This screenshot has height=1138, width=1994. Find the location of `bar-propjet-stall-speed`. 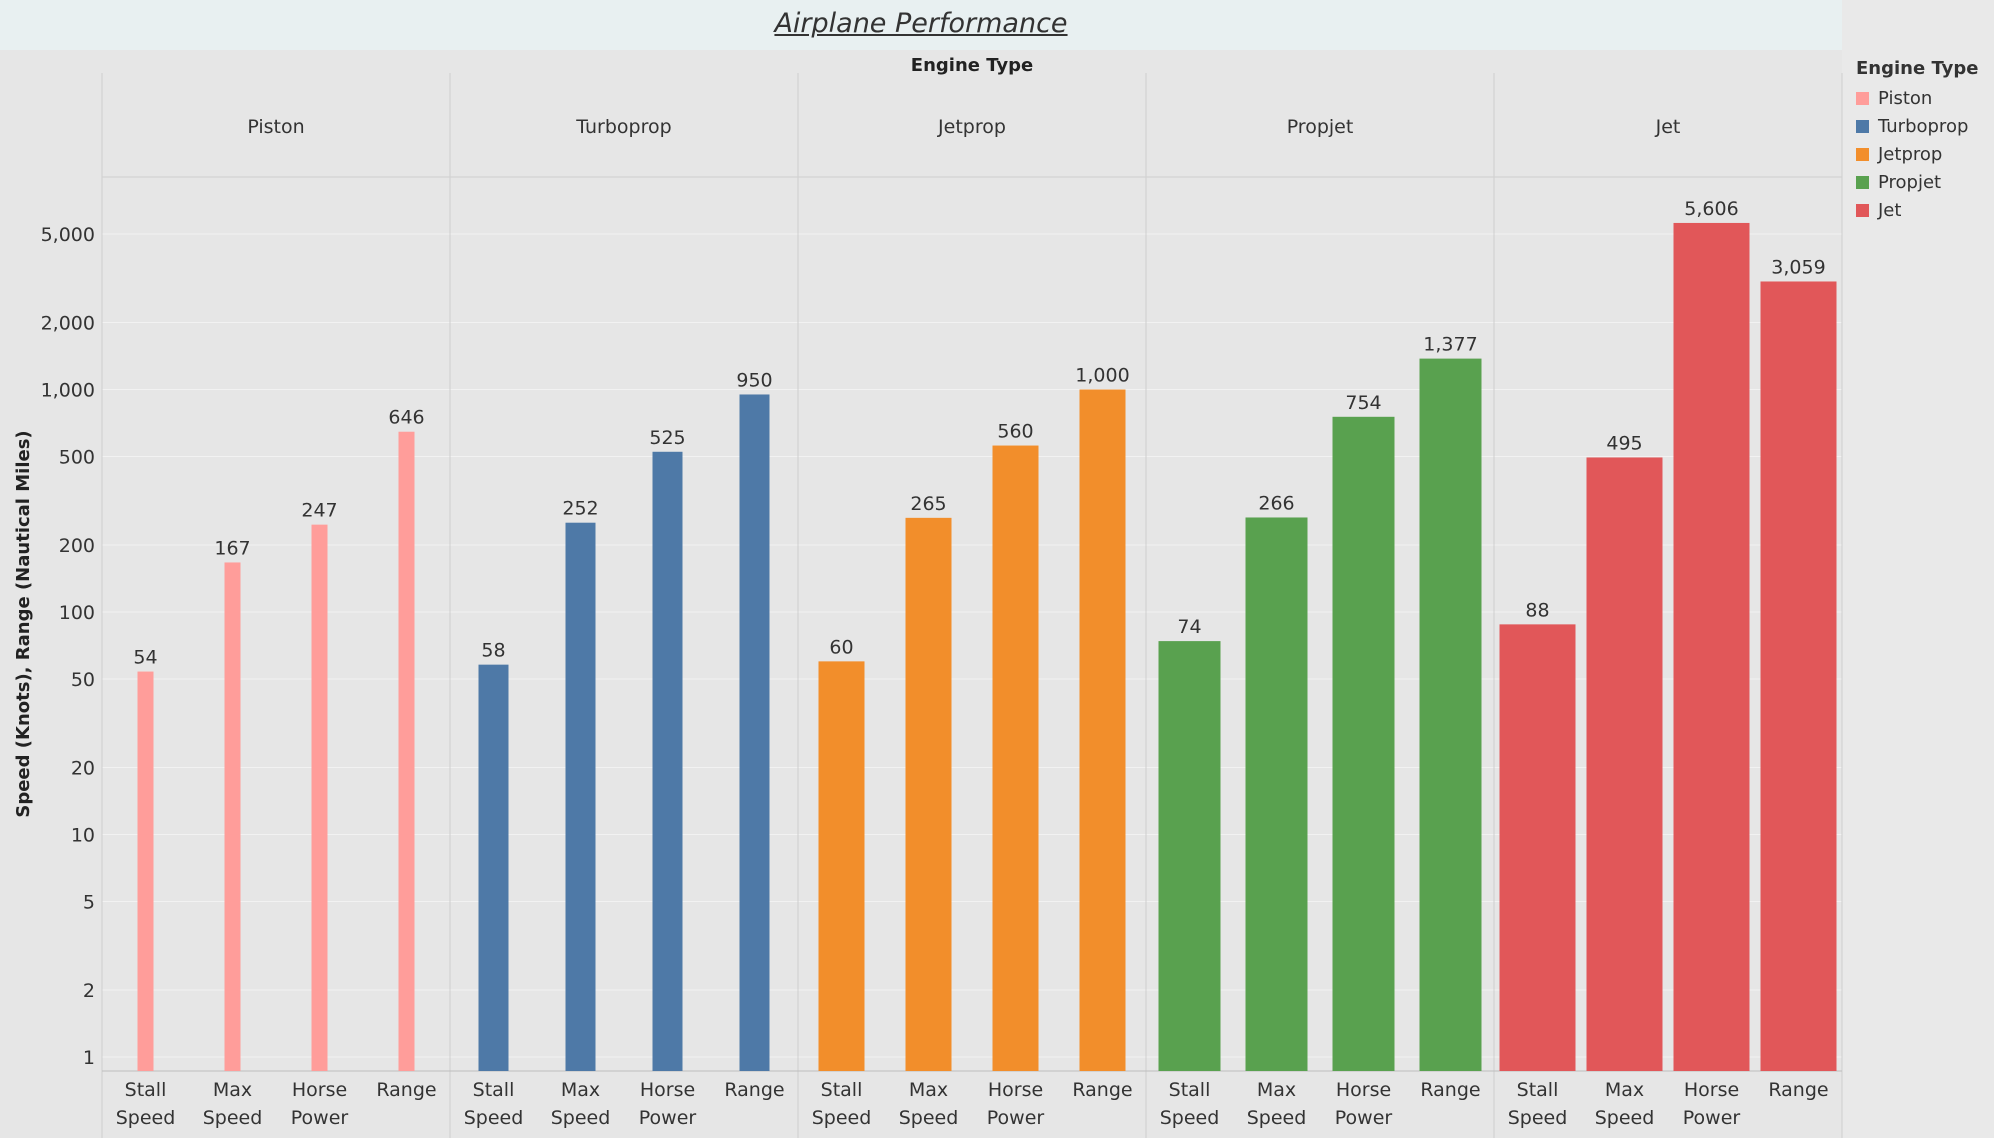

bar-propjet-stall-speed is located at coordinates (1189, 856).